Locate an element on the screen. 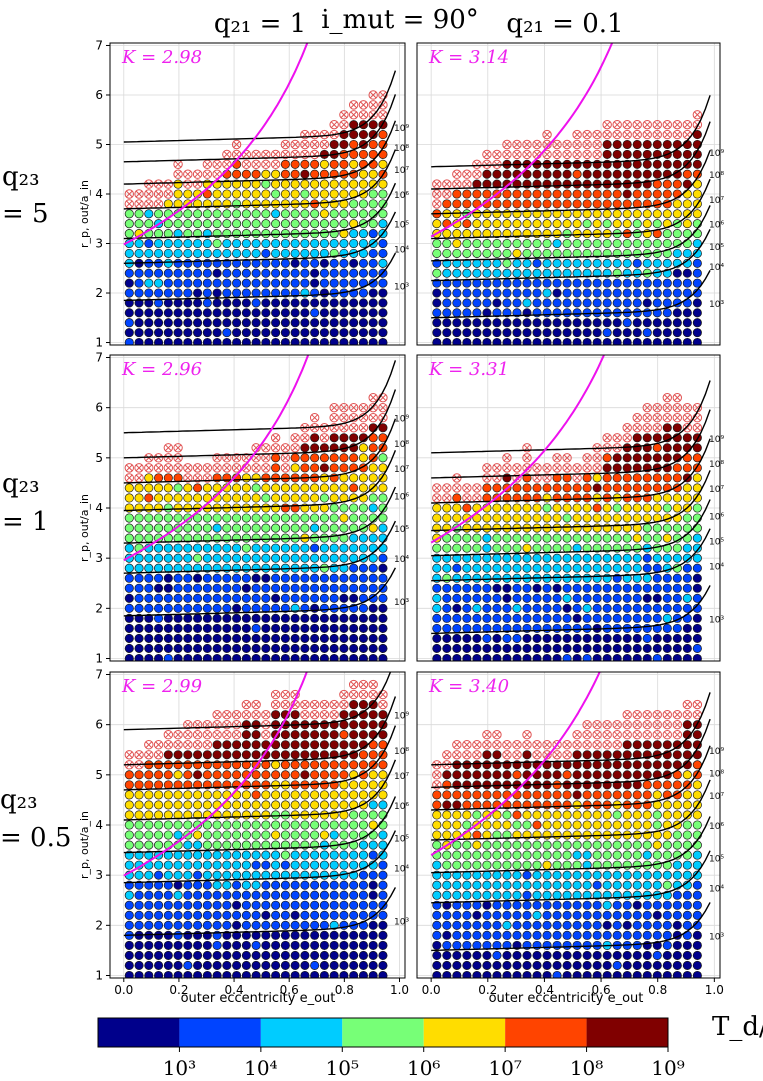 The height and width of the screenshot is (1081, 763). y-tick-label: 3 is located at coordinates (99, 558).